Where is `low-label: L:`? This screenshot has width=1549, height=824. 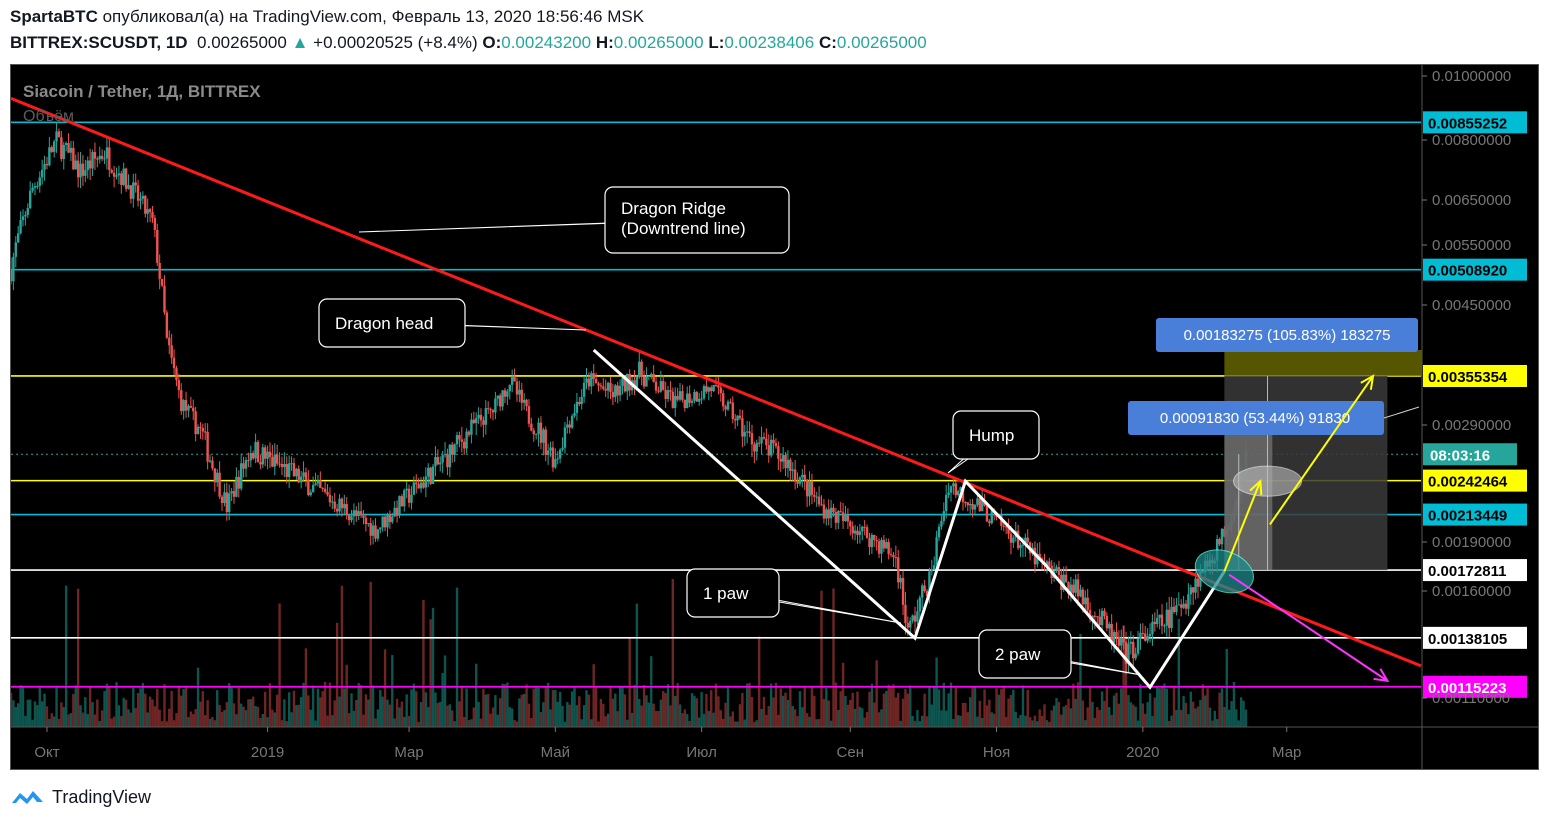 low-label: L: is located at coordinates (716, 42).